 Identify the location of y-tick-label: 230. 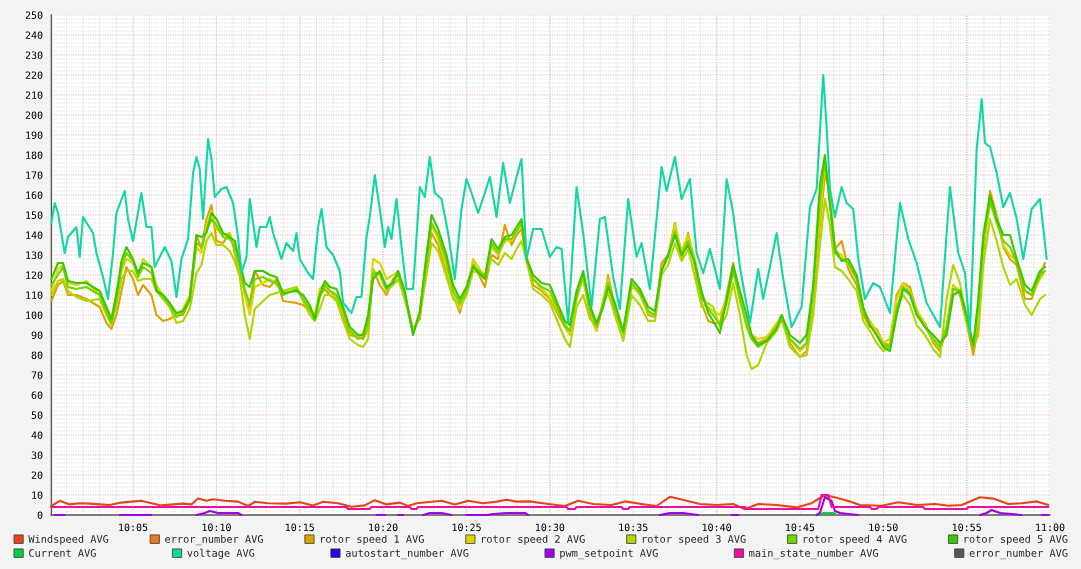
(34, 55).